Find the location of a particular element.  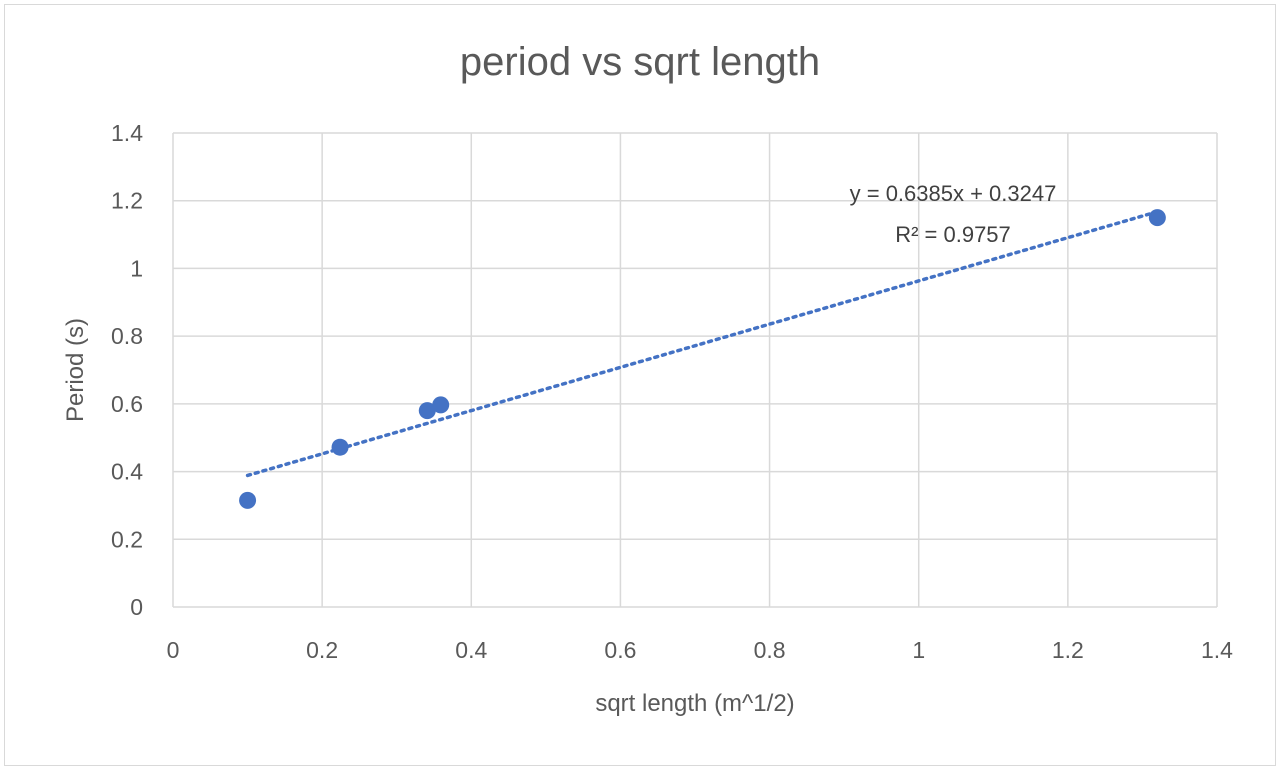

y-tick-labels: 0 0.2 0.4 0.6 0.8 1 1.2 1.4 is located at coordinates (127, 370).